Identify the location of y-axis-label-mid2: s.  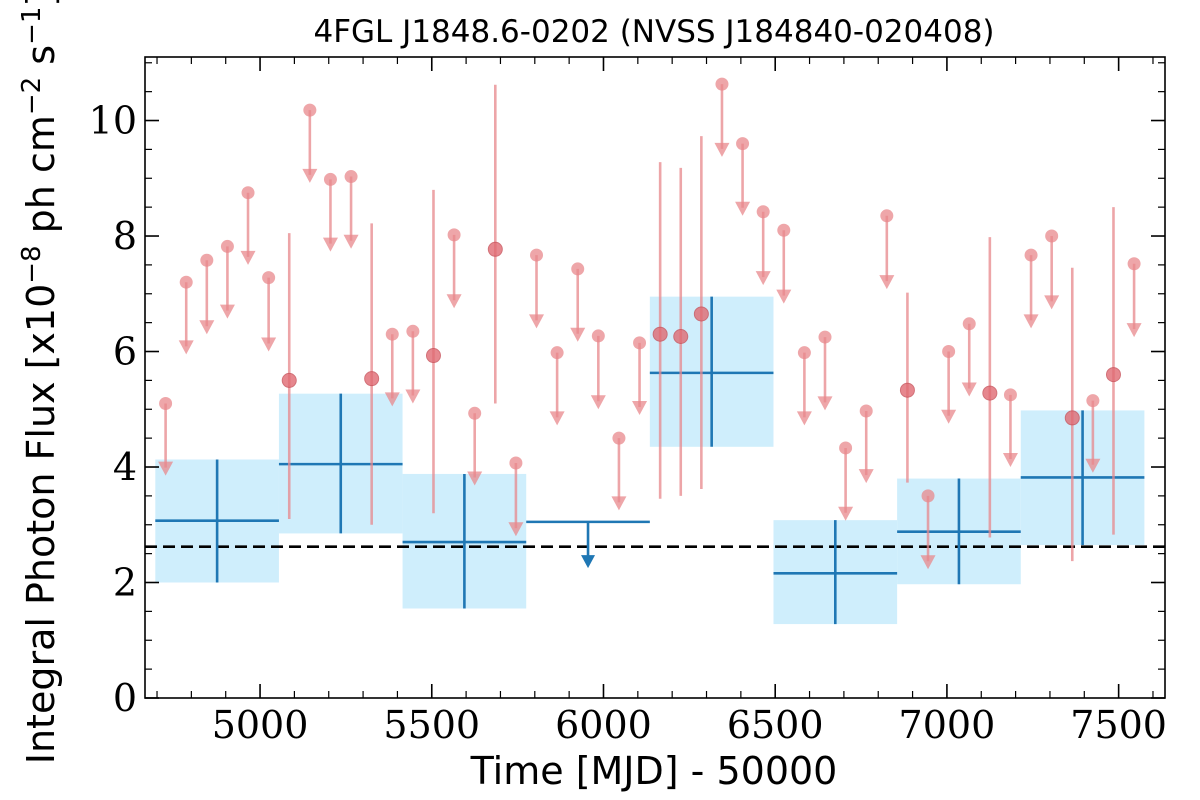
(41, 61).